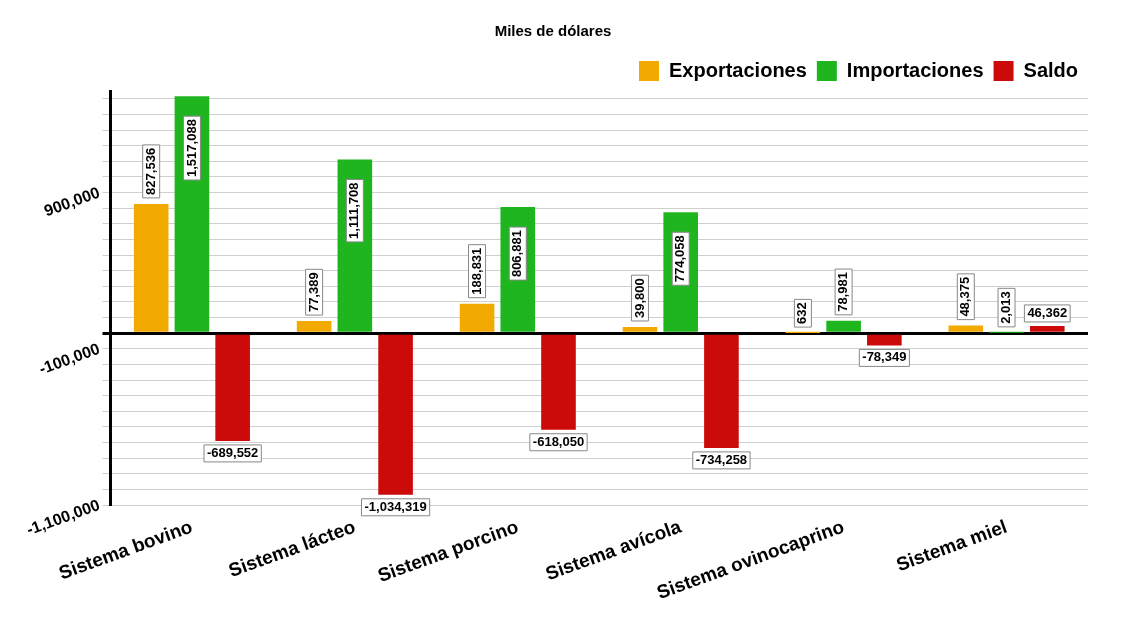 The width and height of the screenshot is (1122, 627). What do you see at coordinates (354, 210) in the screenshot?
I see `data-label: 1,111,708` at bounding box center [354, 210].